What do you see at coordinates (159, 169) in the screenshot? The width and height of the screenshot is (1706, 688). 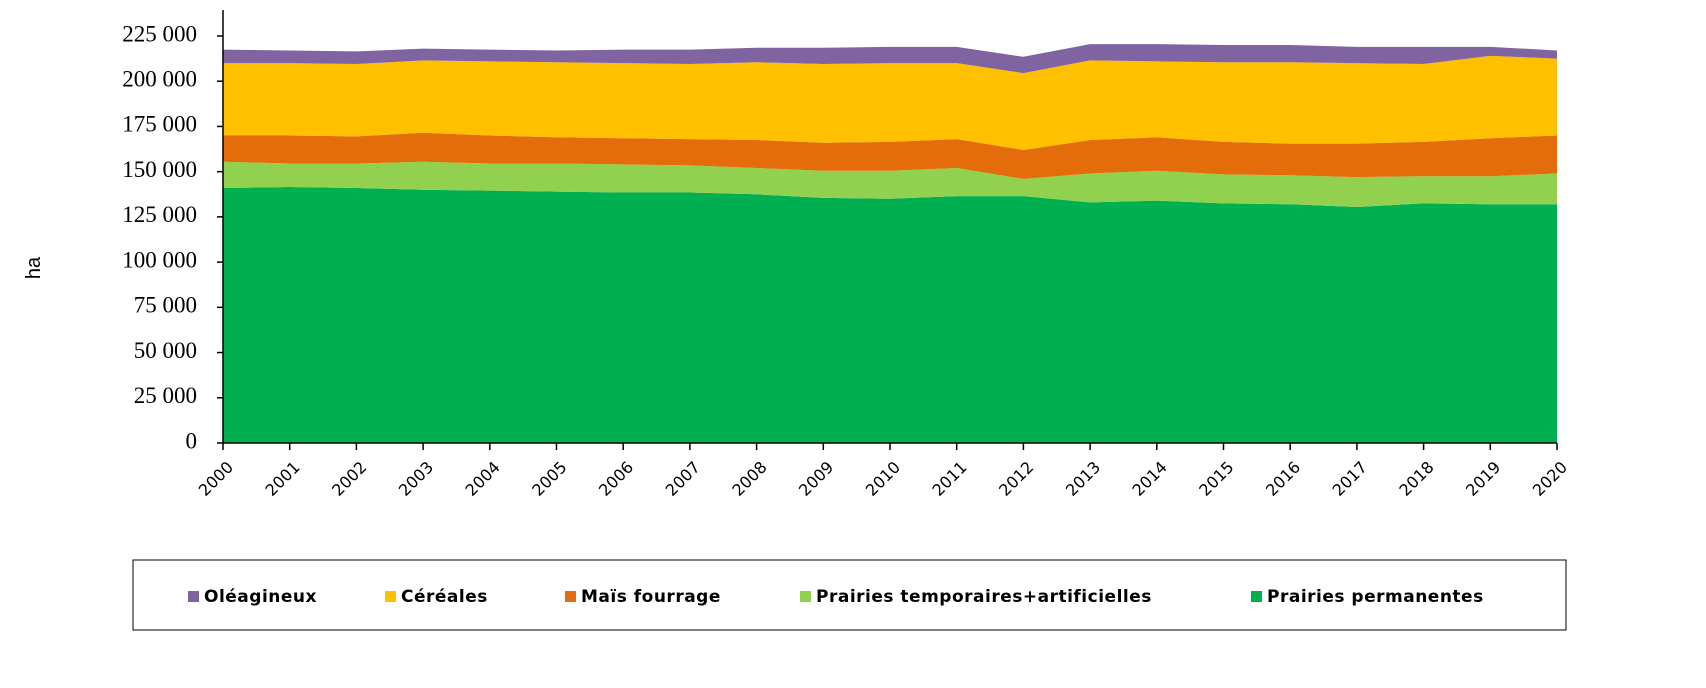 I see `y-tick-label: 150 000` at bounding box center [159, 169].